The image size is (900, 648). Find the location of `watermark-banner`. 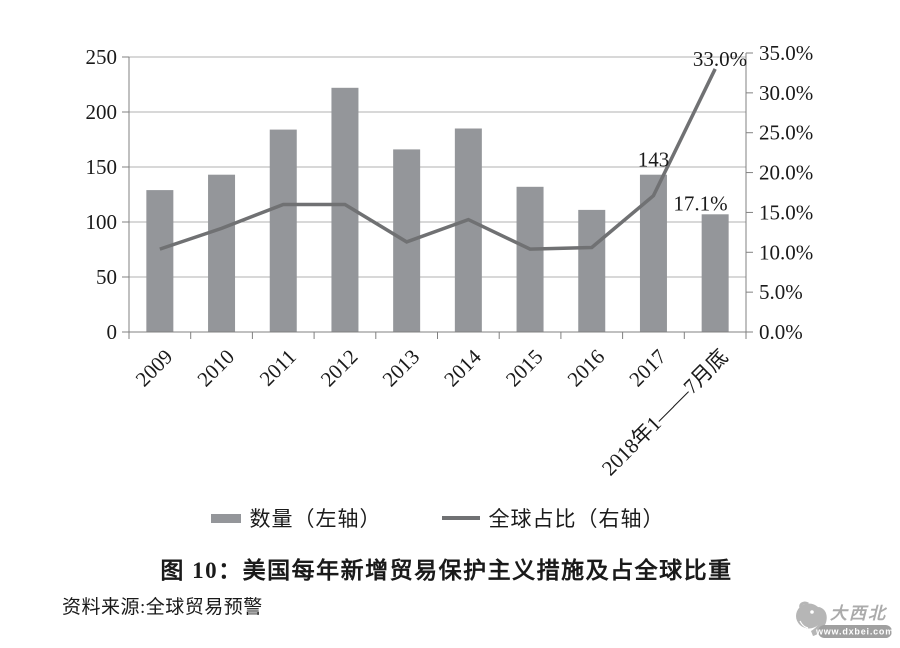

watermark-banner is located at coordinates (855, 631).